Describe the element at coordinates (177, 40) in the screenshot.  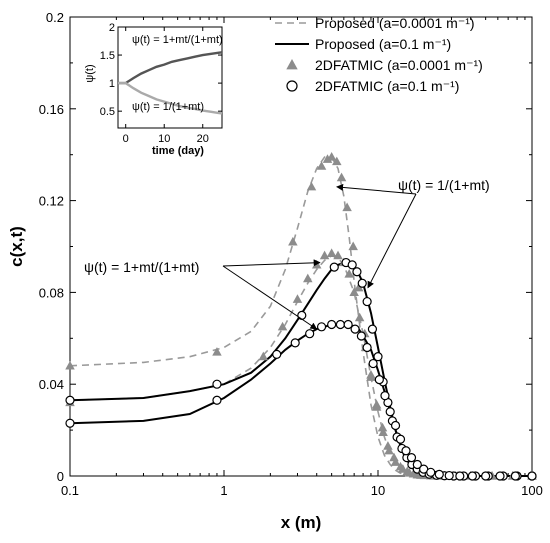
I see `inset-annotation-growth: ψ(t) = 1+mt/(1+mt)` at that location.